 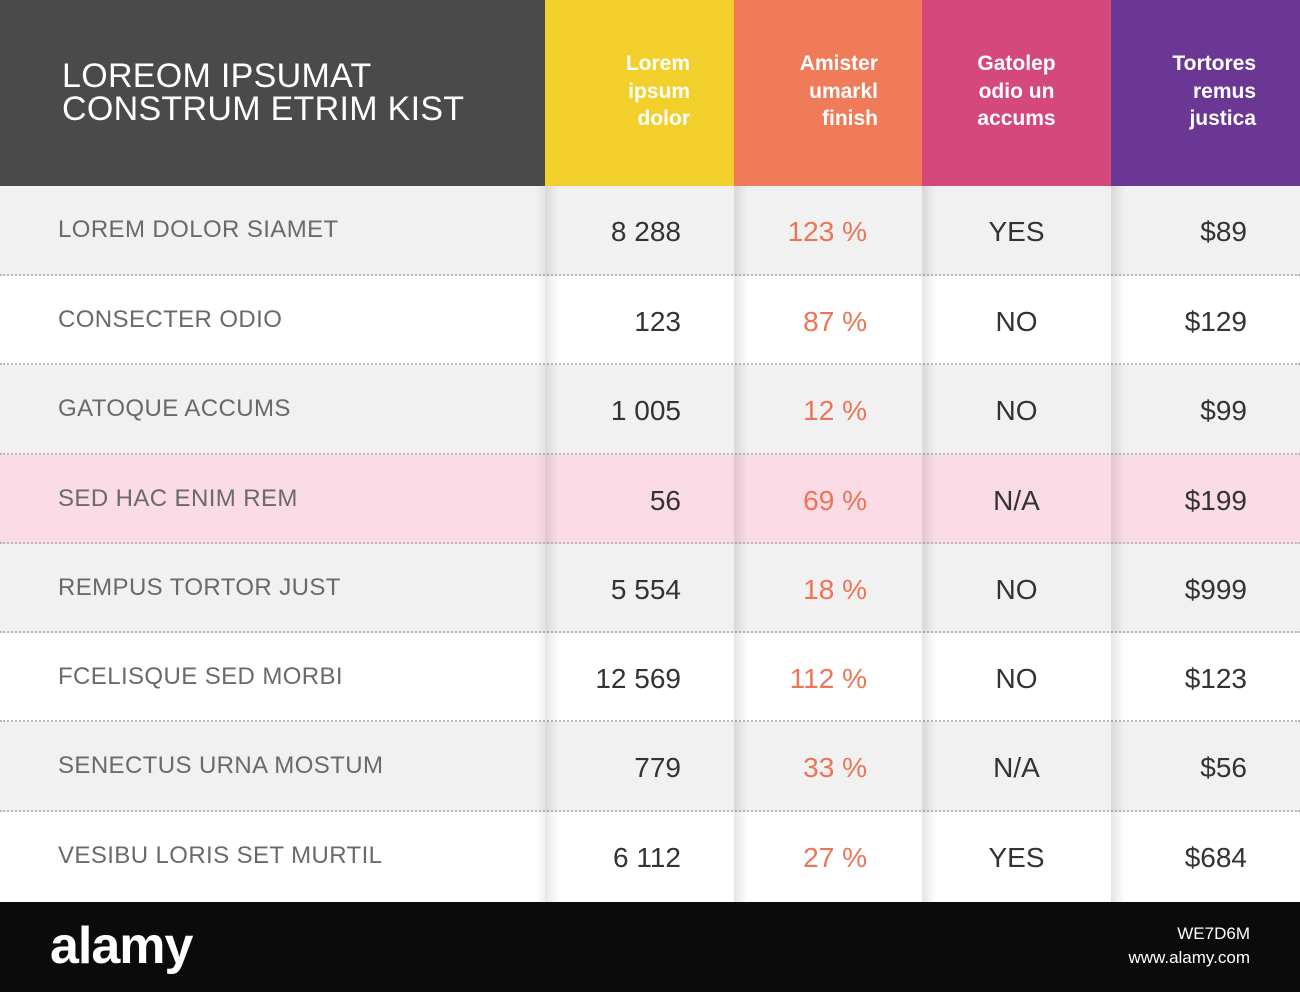 What do you see at coordinates (827, 231) in the screenshot?
I see `table-cell: 123 %` at bounding box center [827, 231].